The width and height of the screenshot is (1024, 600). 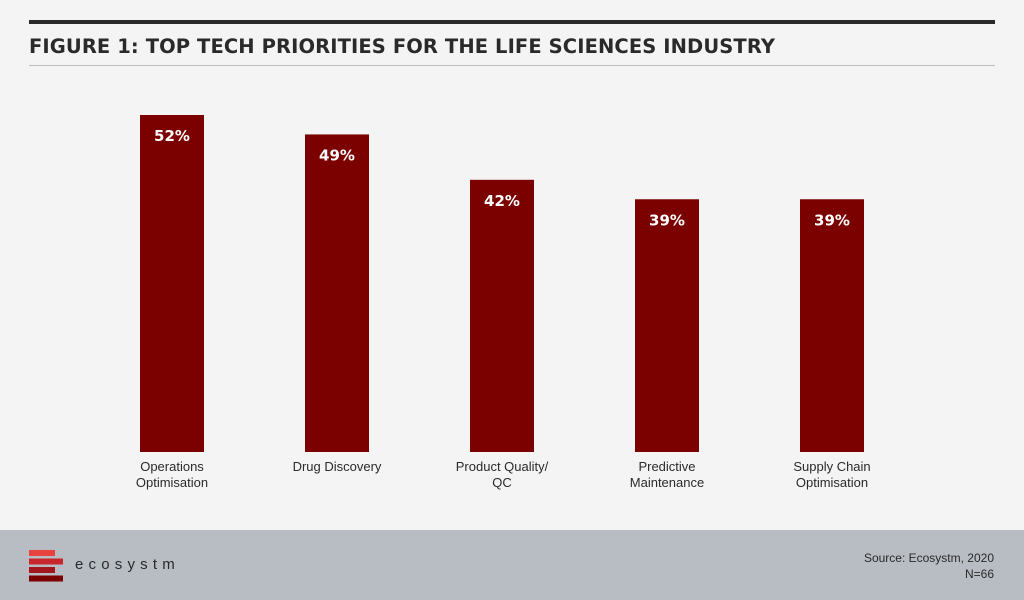 I want to click on brand-name: ecosystm, so click(x=127, y=564).